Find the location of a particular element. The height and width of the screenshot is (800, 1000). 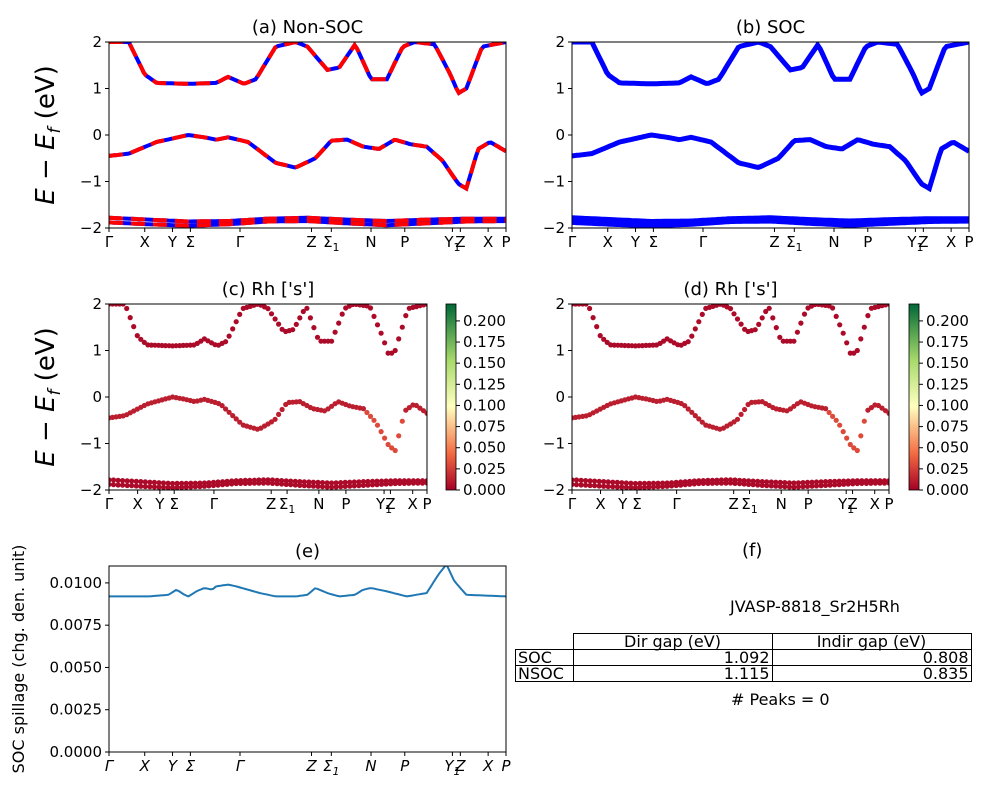

y-axis-label: E − Ef (eV) is located at coordinates (47, 135).